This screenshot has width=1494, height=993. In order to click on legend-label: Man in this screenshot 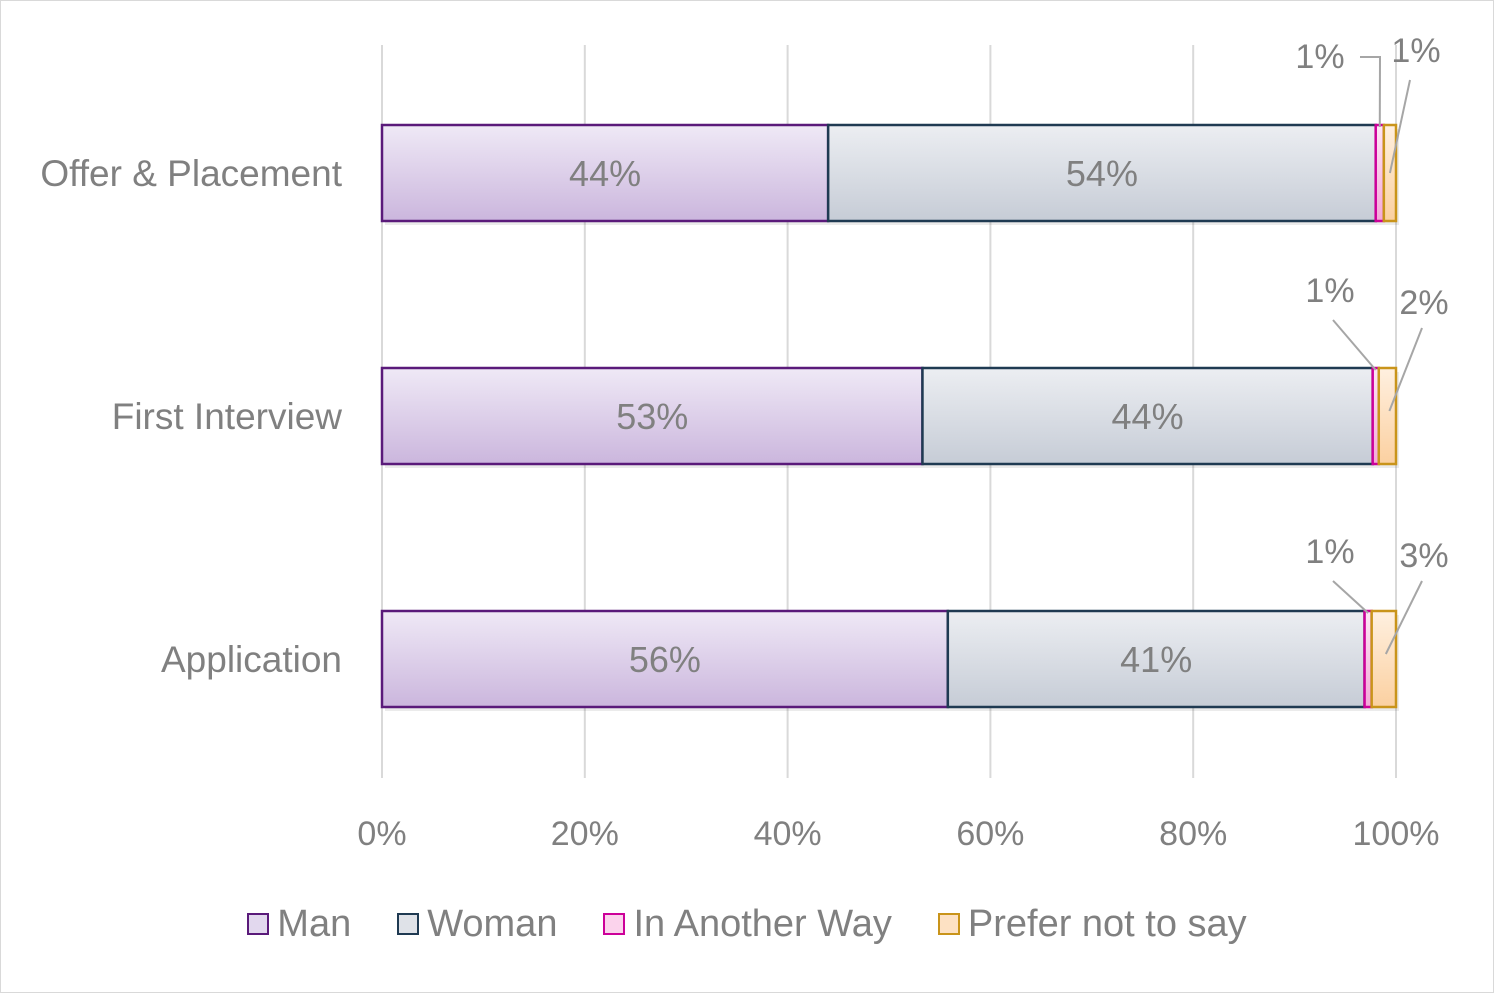, I will do `click(314, 923)`.